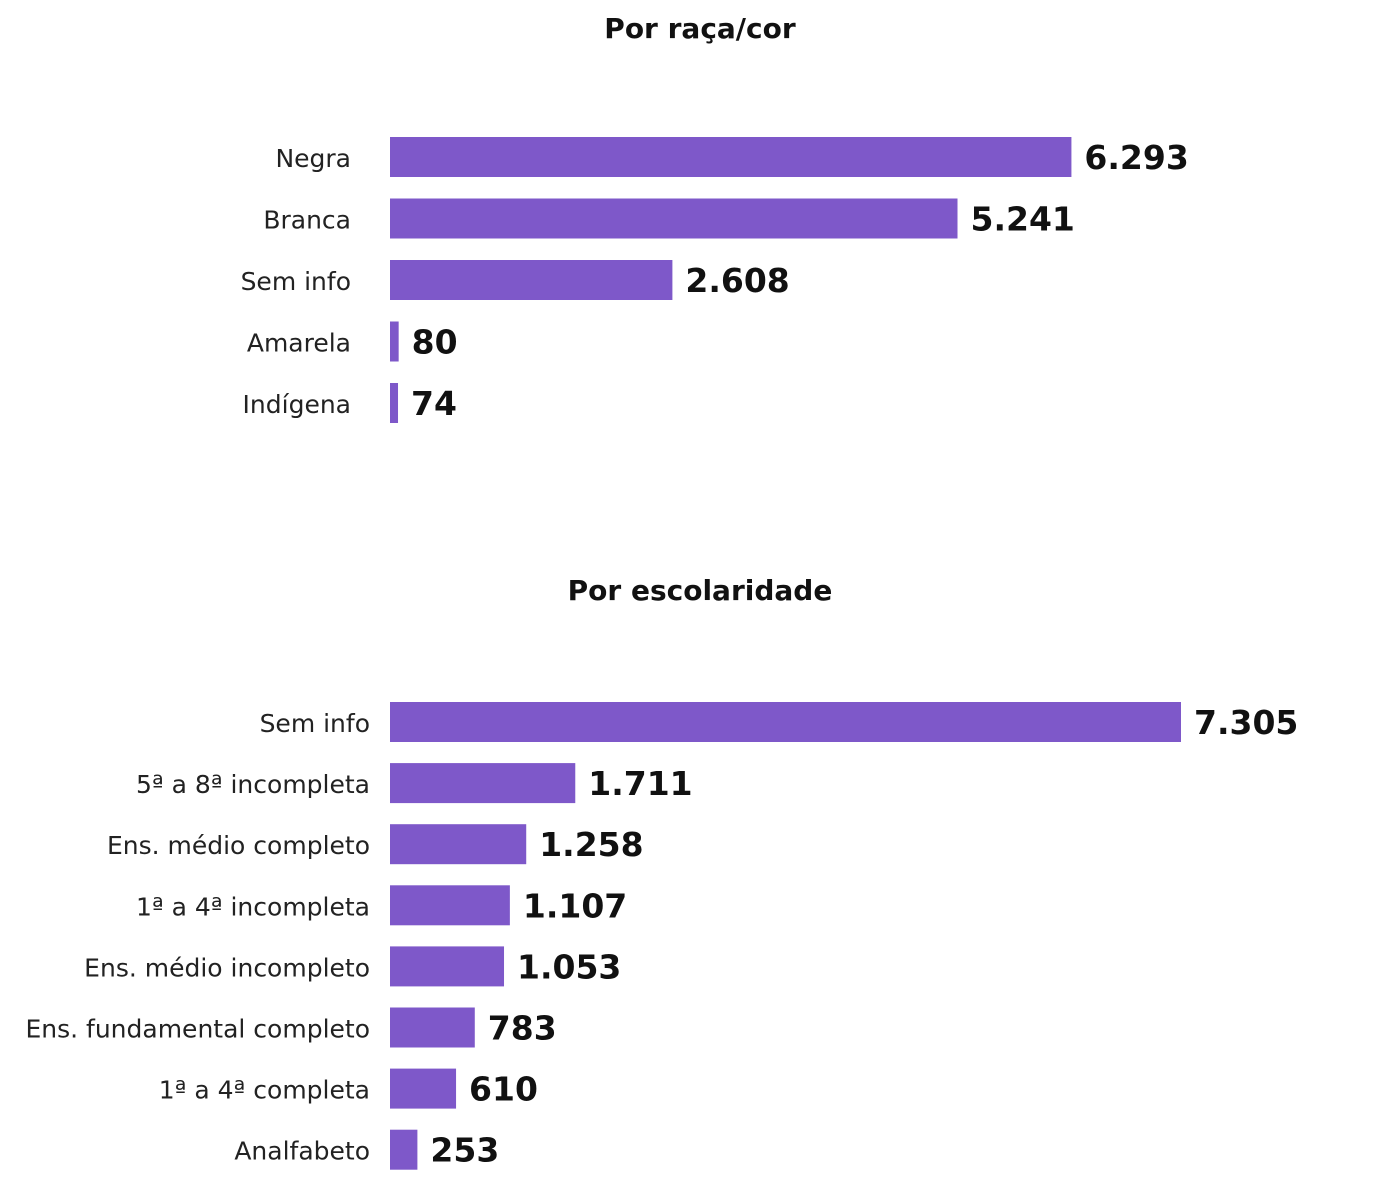 This screenshot has width=1400, height=1200. What do you see at coordinates (227, 967) in the screenshot?
I see `category-label: Ens. médio incompleto` at bounding box center [227, 967].